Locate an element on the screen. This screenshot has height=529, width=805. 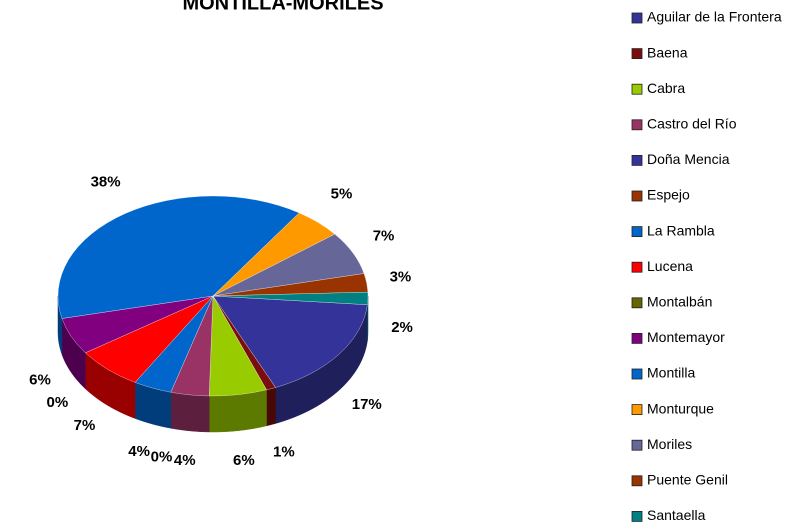
legend-label: Castro del Río is located at coordinates (692, 124).